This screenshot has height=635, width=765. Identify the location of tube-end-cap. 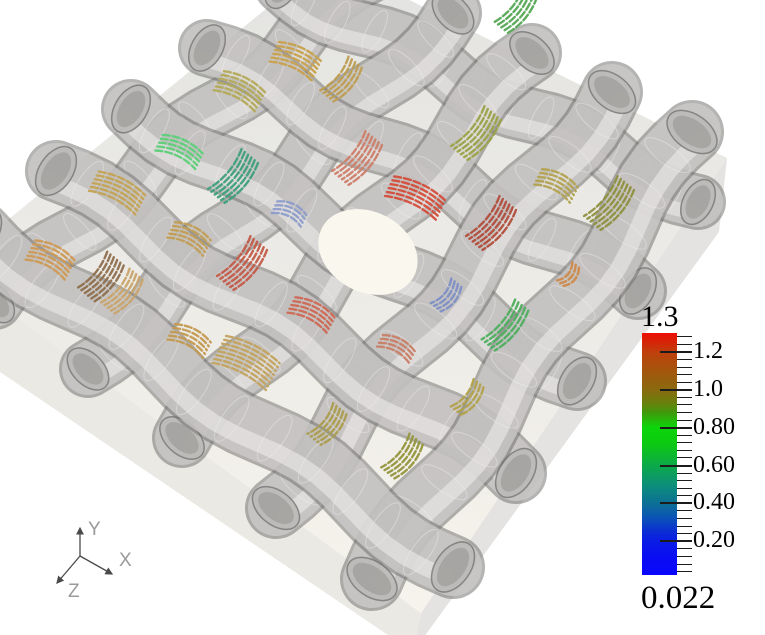
(282, 5).